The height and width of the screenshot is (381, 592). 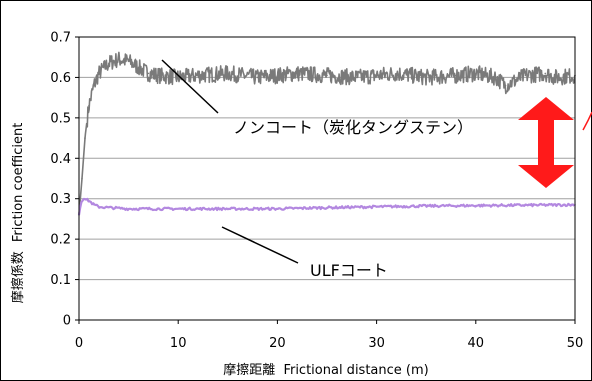 I want to click on x-tick-label: 0, so click(x=79, y=343).